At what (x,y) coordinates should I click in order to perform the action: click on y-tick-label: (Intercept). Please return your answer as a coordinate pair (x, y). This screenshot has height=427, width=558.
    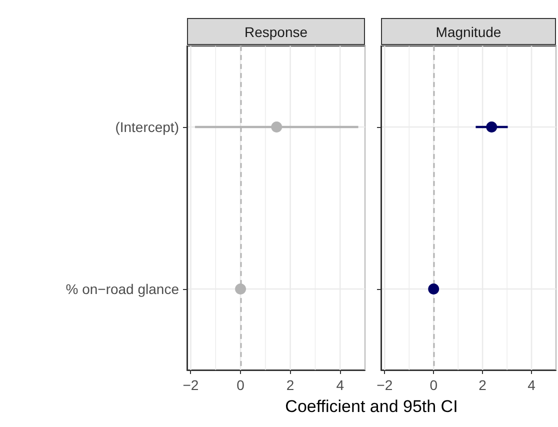
    Looking at the image, I should click on (147, 127).